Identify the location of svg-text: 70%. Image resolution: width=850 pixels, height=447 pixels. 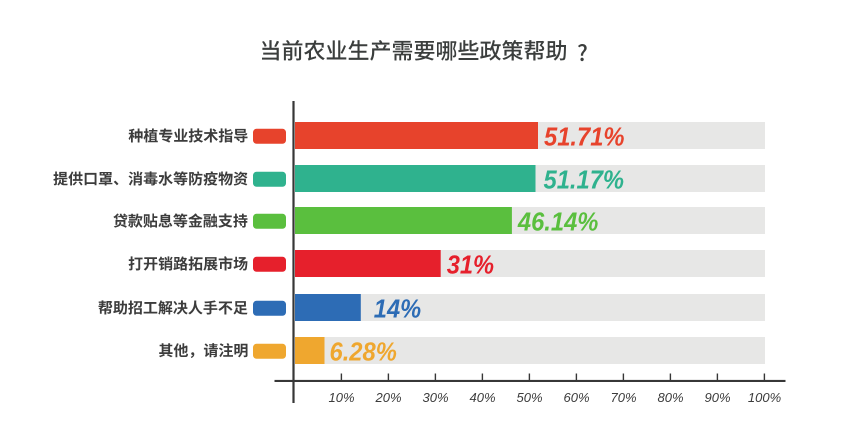
(623, 397).